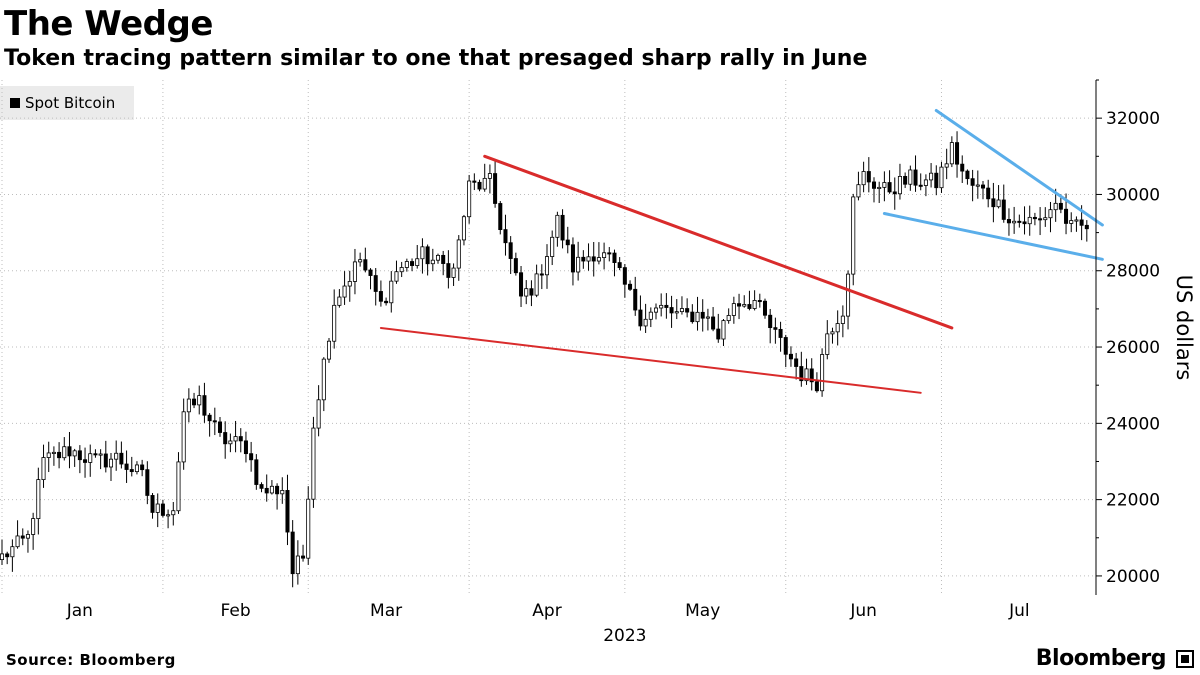 This screenshot has height=675, width=1200. What do you see at coordinates (1185, 659) in the screenshot?
I see `bloomberg-terminal-icon` at bounding box center [1185, 659].